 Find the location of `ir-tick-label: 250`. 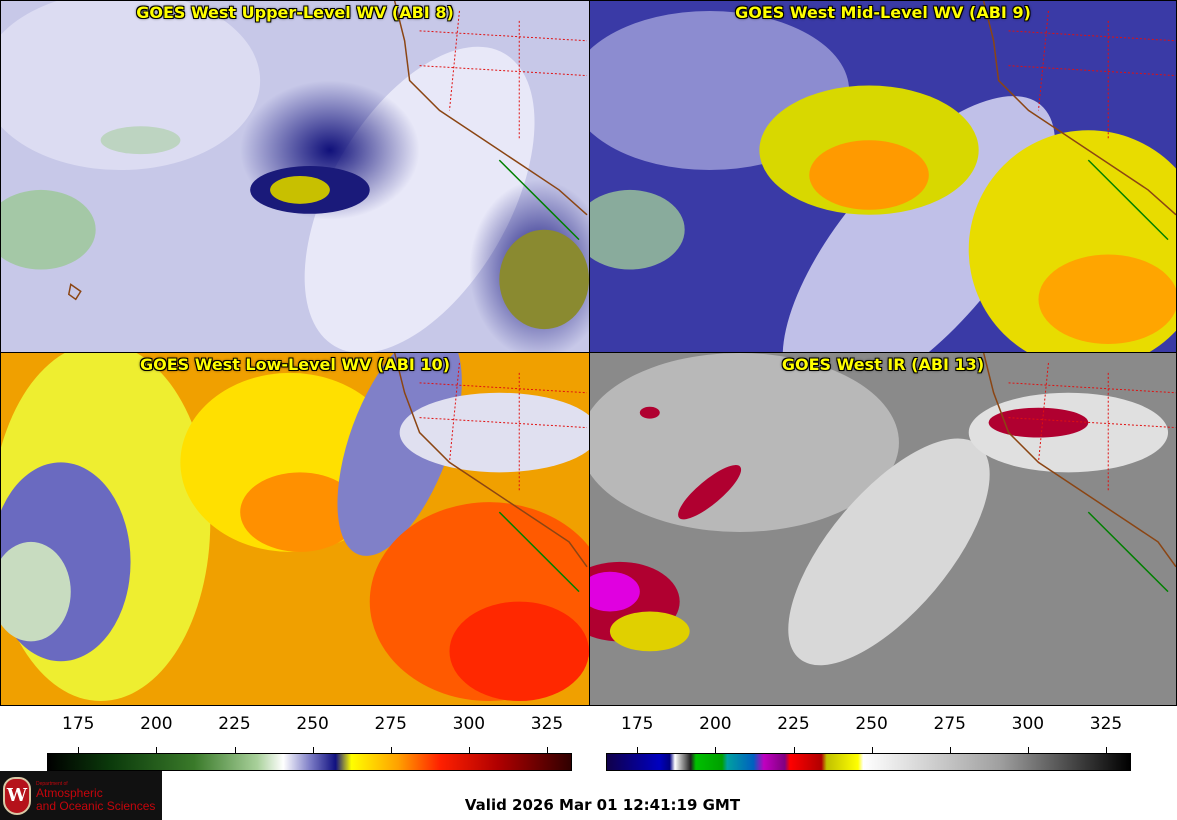

ir-tick-label: 250 is located at coordinates (871, 724).